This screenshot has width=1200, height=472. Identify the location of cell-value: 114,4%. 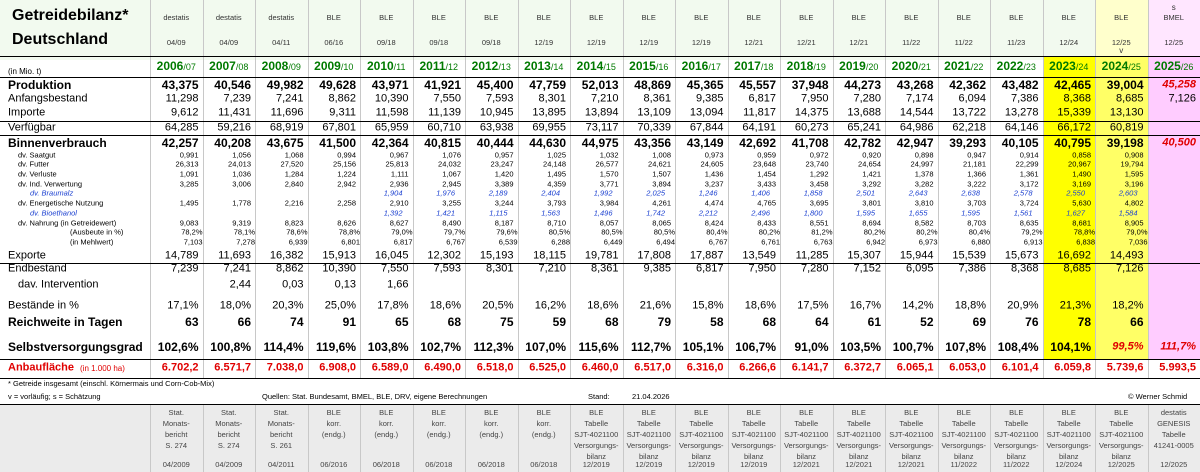
(283, 347).